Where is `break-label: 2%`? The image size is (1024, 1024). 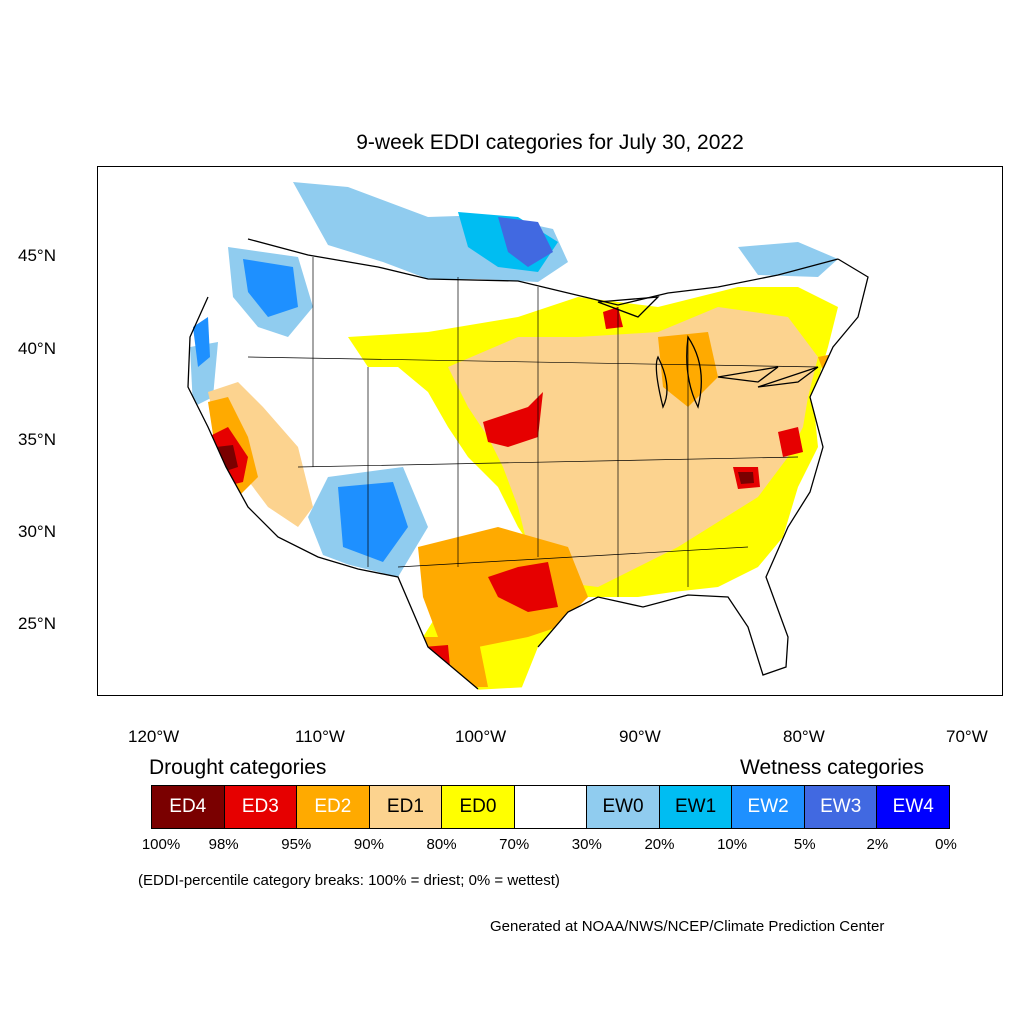 break-label: 2% is located at coordinates (877, 844).